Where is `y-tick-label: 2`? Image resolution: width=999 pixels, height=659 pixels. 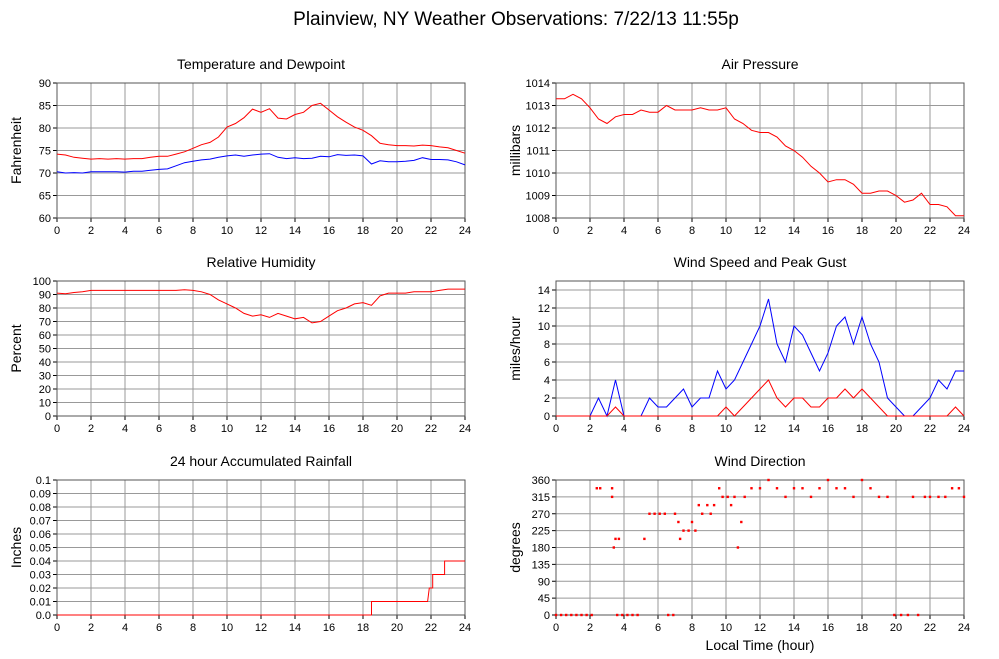 y-tick-label: 2 is located at coordinates (547, 399).